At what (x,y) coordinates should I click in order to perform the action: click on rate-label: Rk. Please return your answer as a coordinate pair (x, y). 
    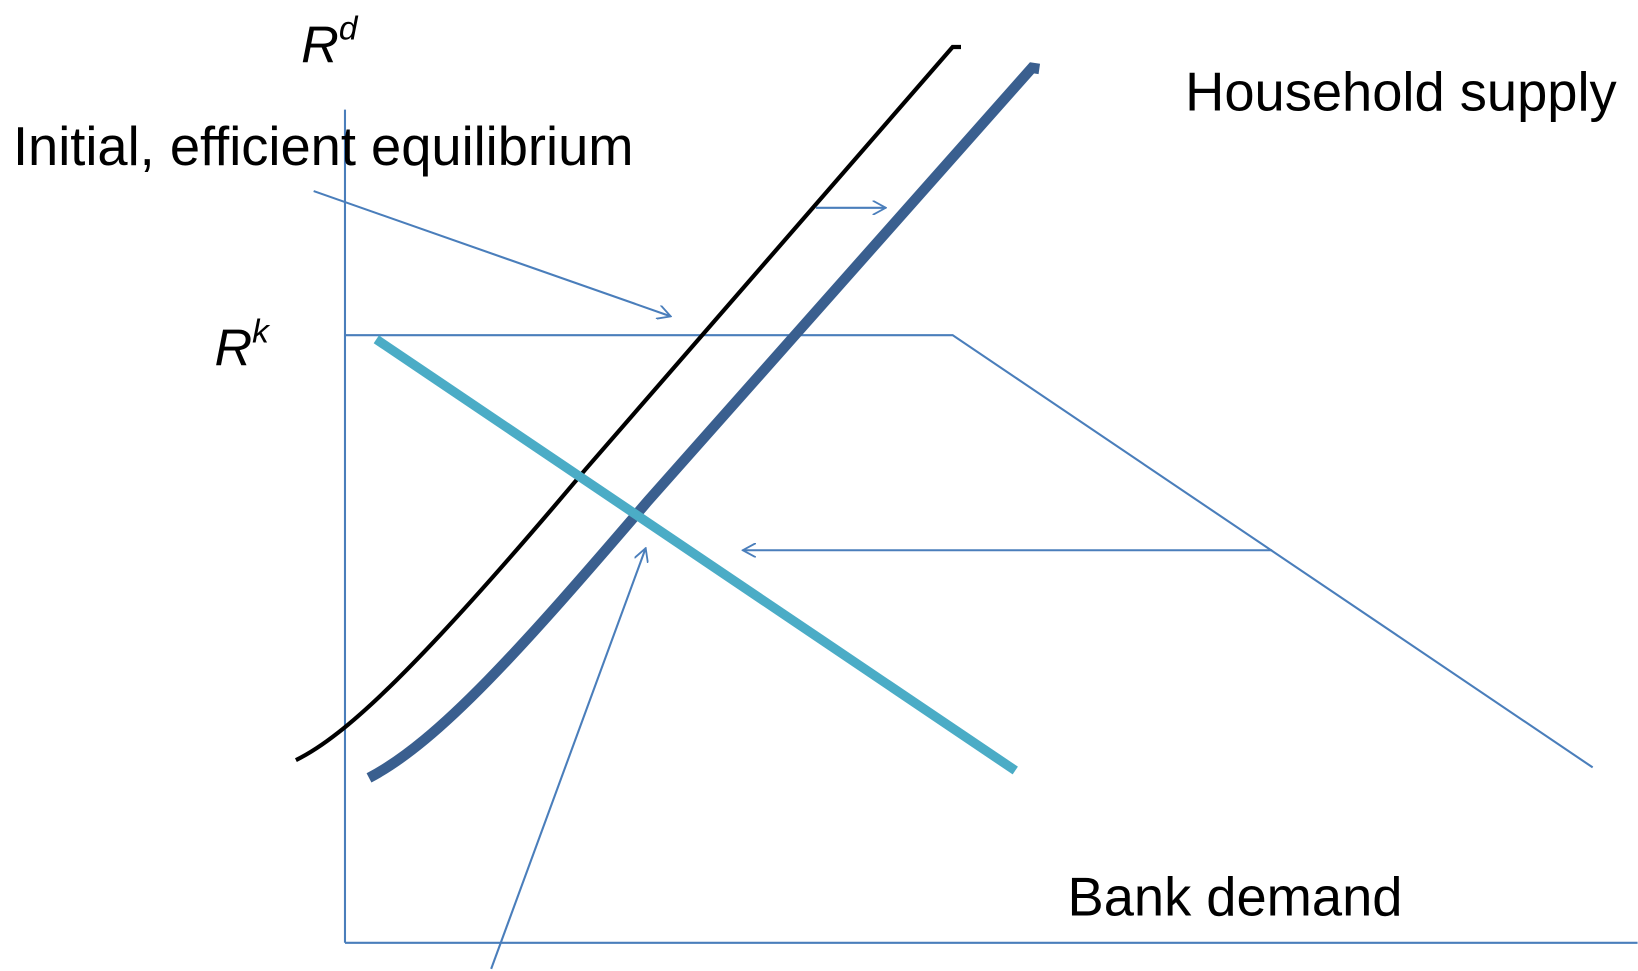
    Looking at the image, I should click on (242, 345).